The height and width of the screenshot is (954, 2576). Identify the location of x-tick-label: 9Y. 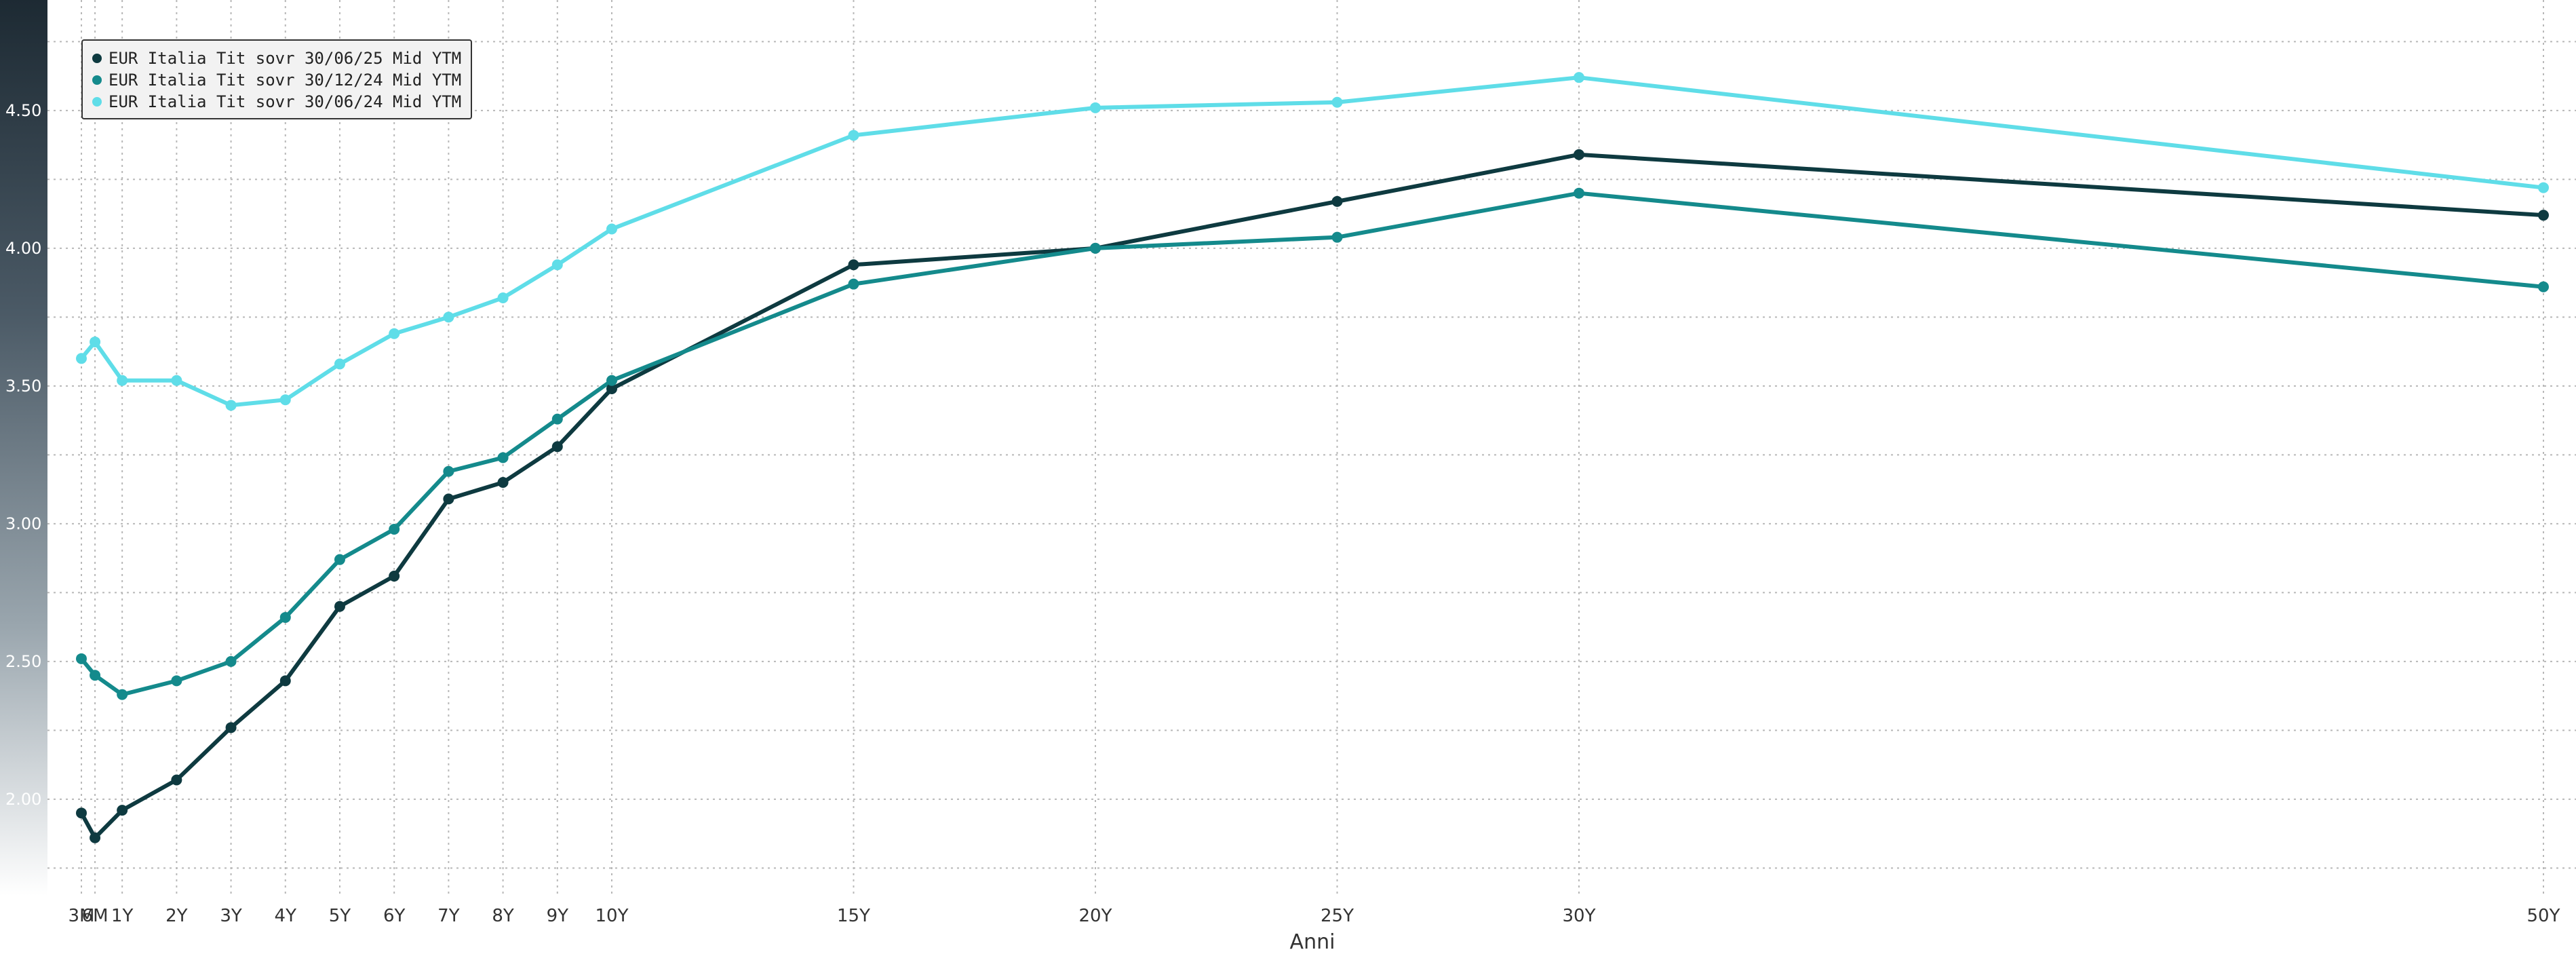
(558, 916).